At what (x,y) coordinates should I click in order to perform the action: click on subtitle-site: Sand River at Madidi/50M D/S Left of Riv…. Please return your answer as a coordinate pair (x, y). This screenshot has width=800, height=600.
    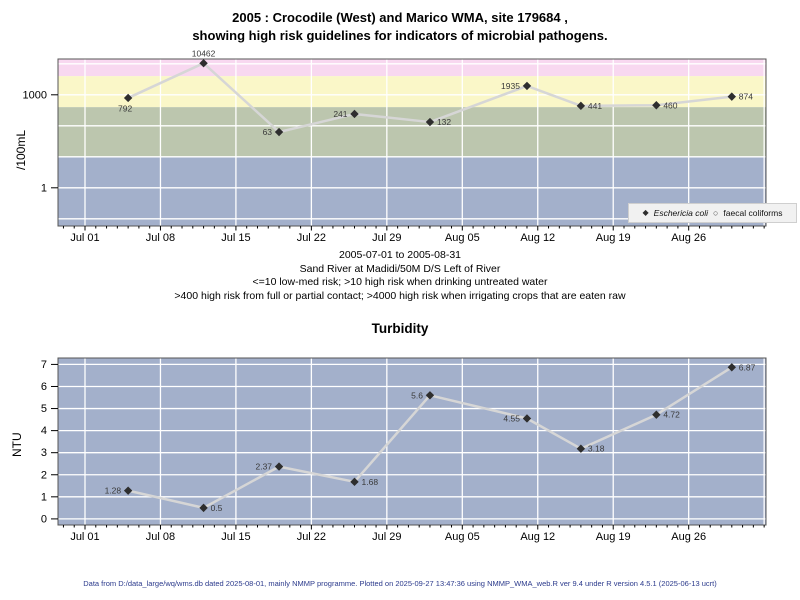
    Looking at the image, I should click on (400, 268).